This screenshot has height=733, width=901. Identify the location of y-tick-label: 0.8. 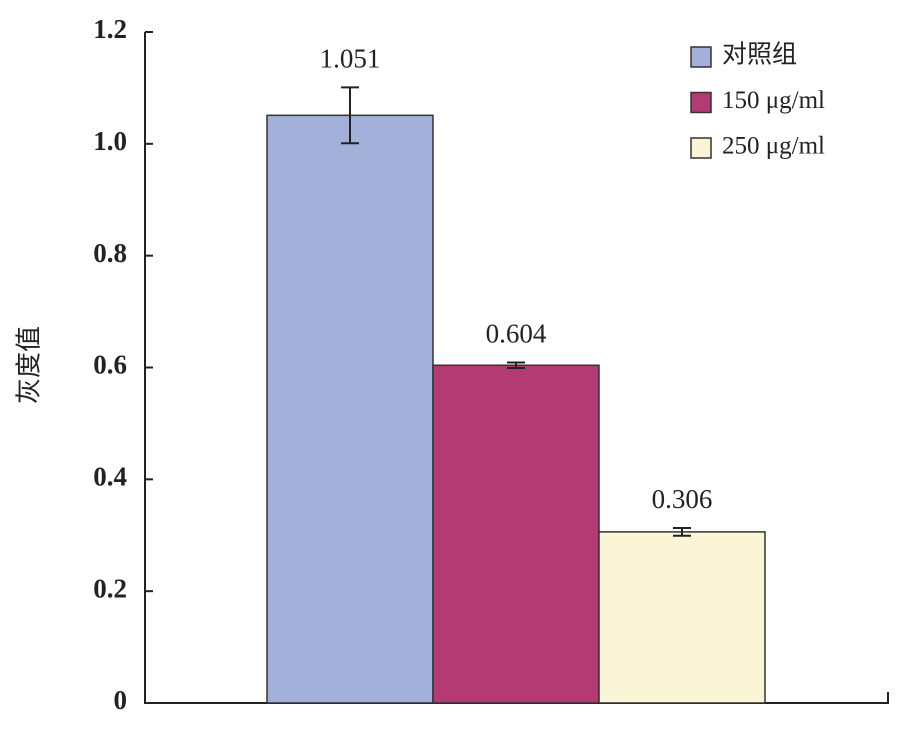
(110, 253).